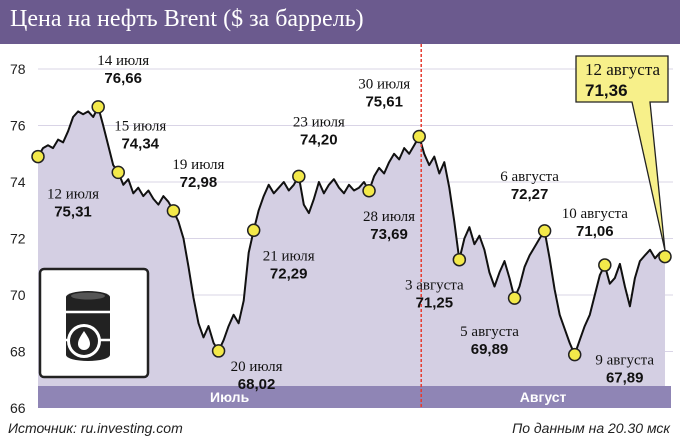  Describe the element at coordinates (606, 90) in the screenshot. I see `callout-value: 71,36` at that location.